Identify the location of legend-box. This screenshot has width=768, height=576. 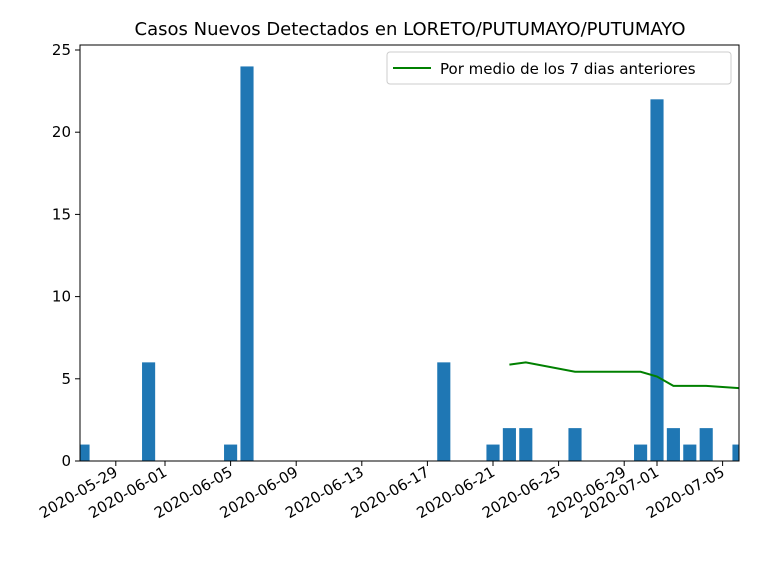
(559, 68).